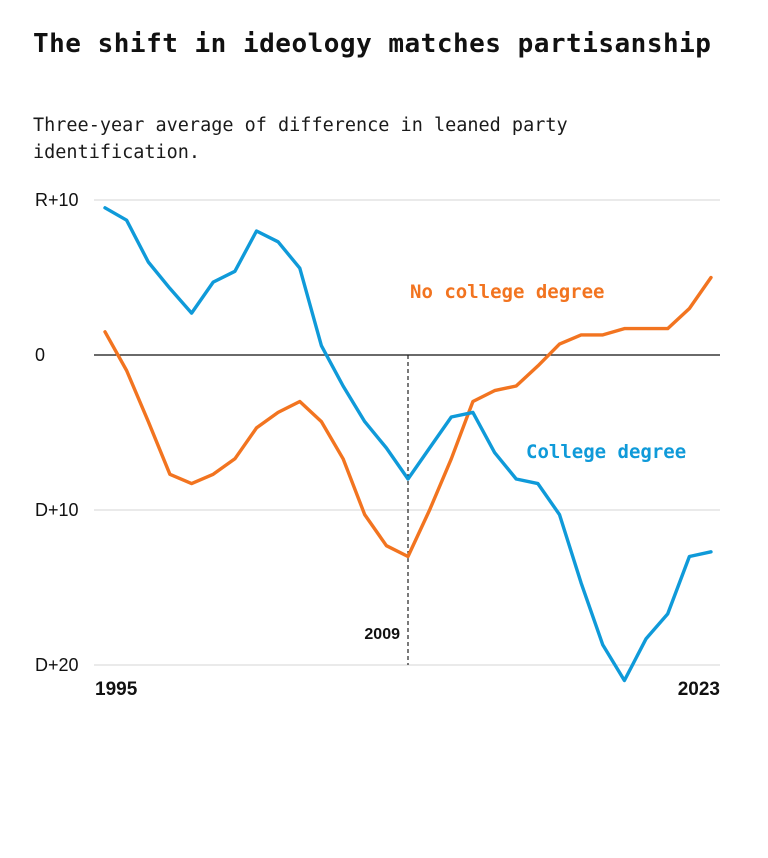 This screenshot has height=858, width=768. I want to click on y-axis-ticks: R+10 0 D+10 D+20, so click(57, 432).